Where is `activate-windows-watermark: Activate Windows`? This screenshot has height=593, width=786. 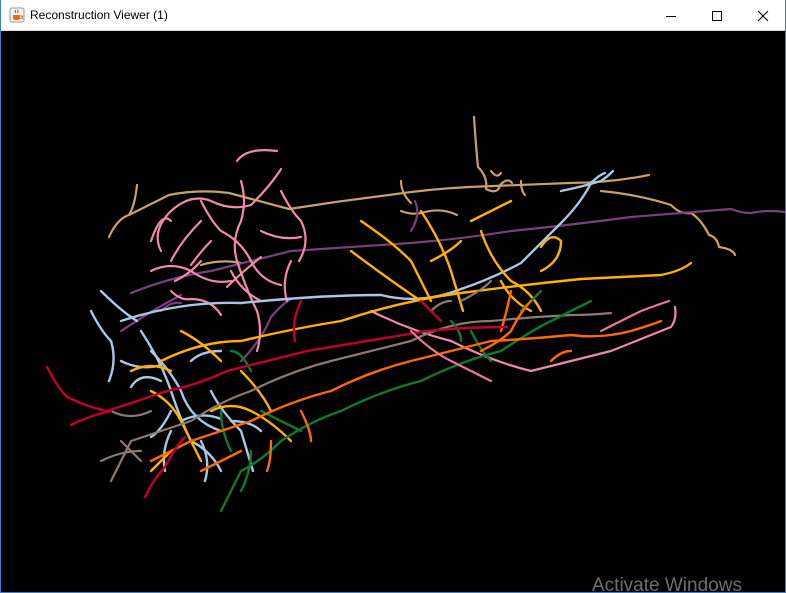
activate-windows-watermark: Activate Windows is located at coordinates (667, 584).